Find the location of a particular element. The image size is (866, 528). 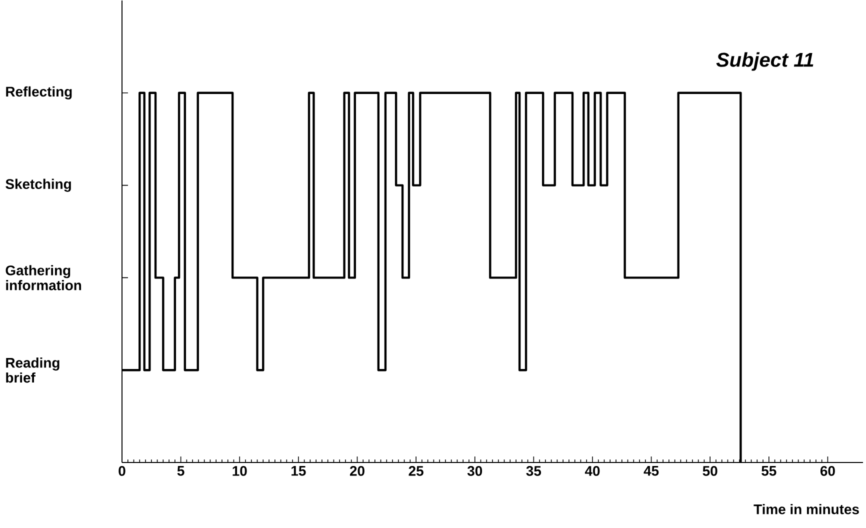

x-tick-label: 30 is located at coordinates (474, 471).